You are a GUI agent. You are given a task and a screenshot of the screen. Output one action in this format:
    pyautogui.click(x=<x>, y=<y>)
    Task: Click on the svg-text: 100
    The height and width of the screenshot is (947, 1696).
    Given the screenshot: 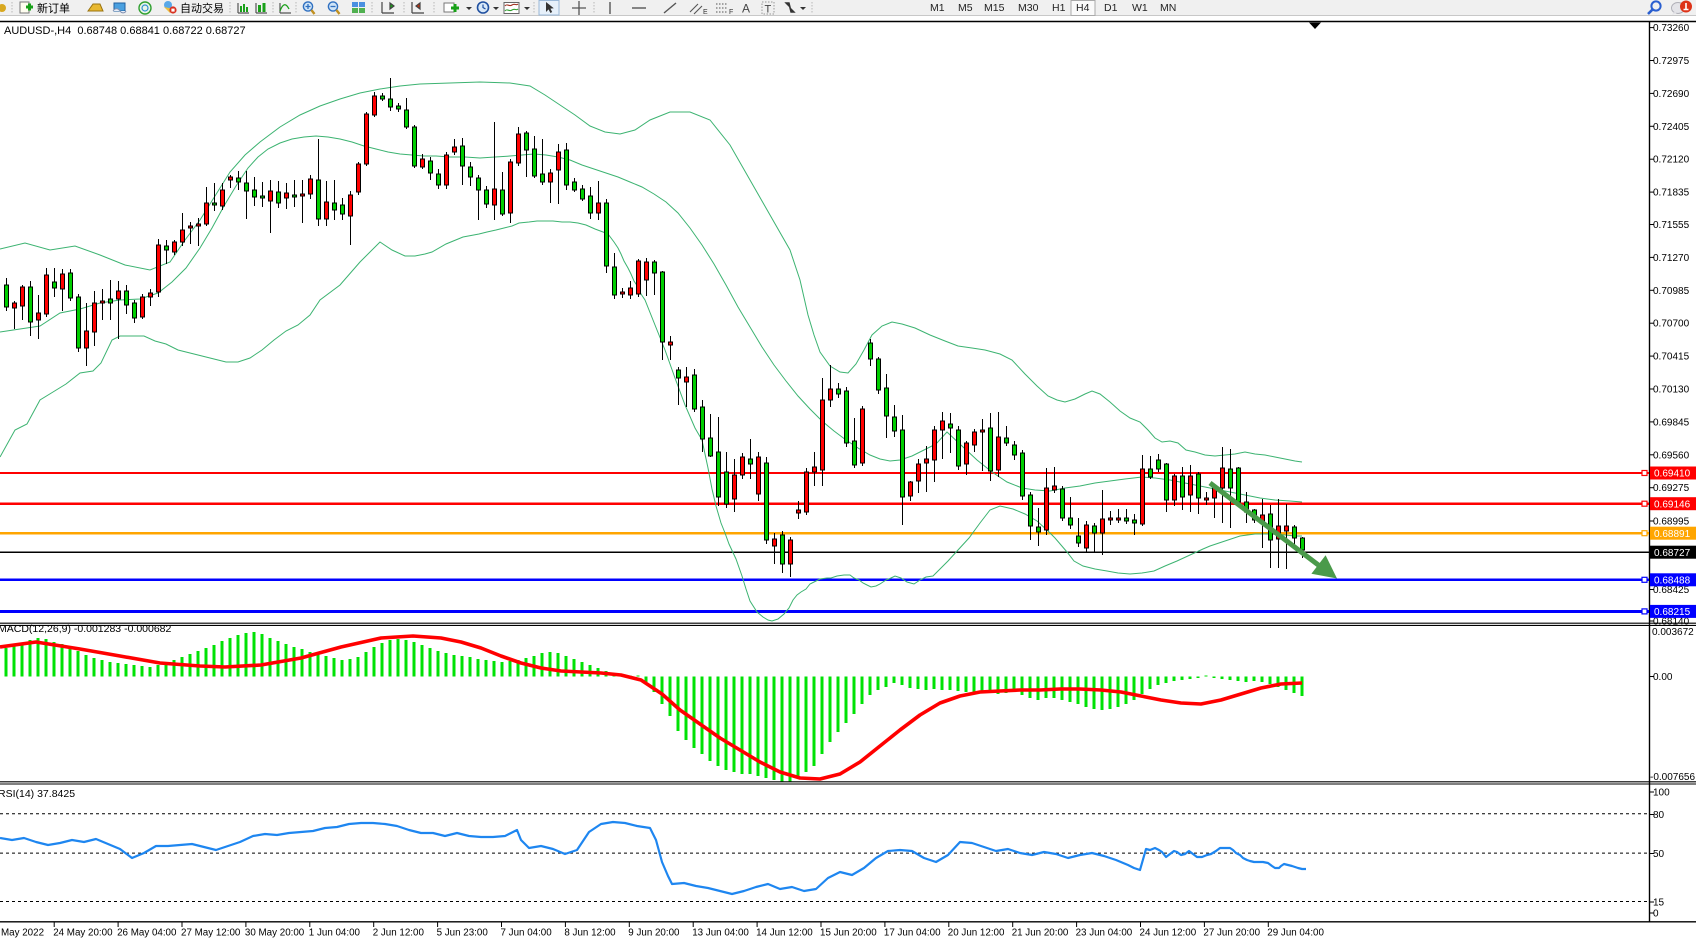 What is the action you would take?
    pyautogui.click(x=1661, y=793)
    